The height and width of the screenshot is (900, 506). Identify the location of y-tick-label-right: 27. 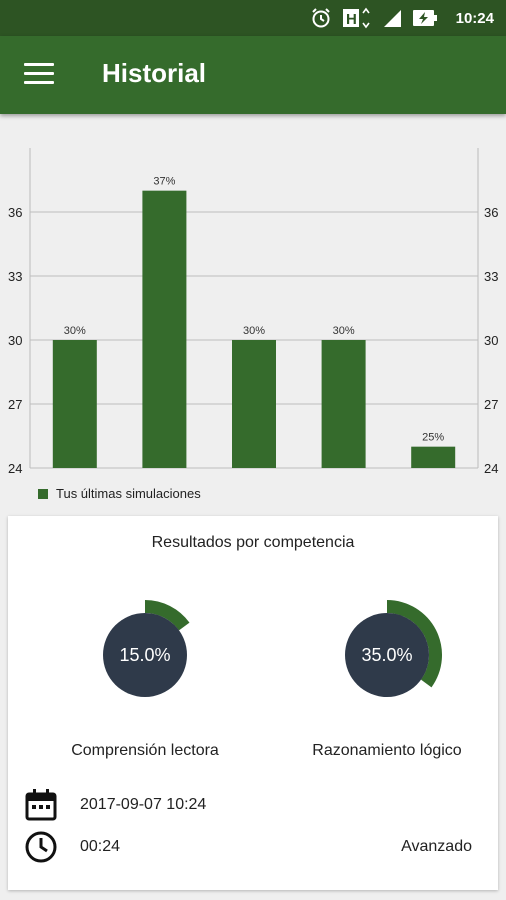
(491, 404).